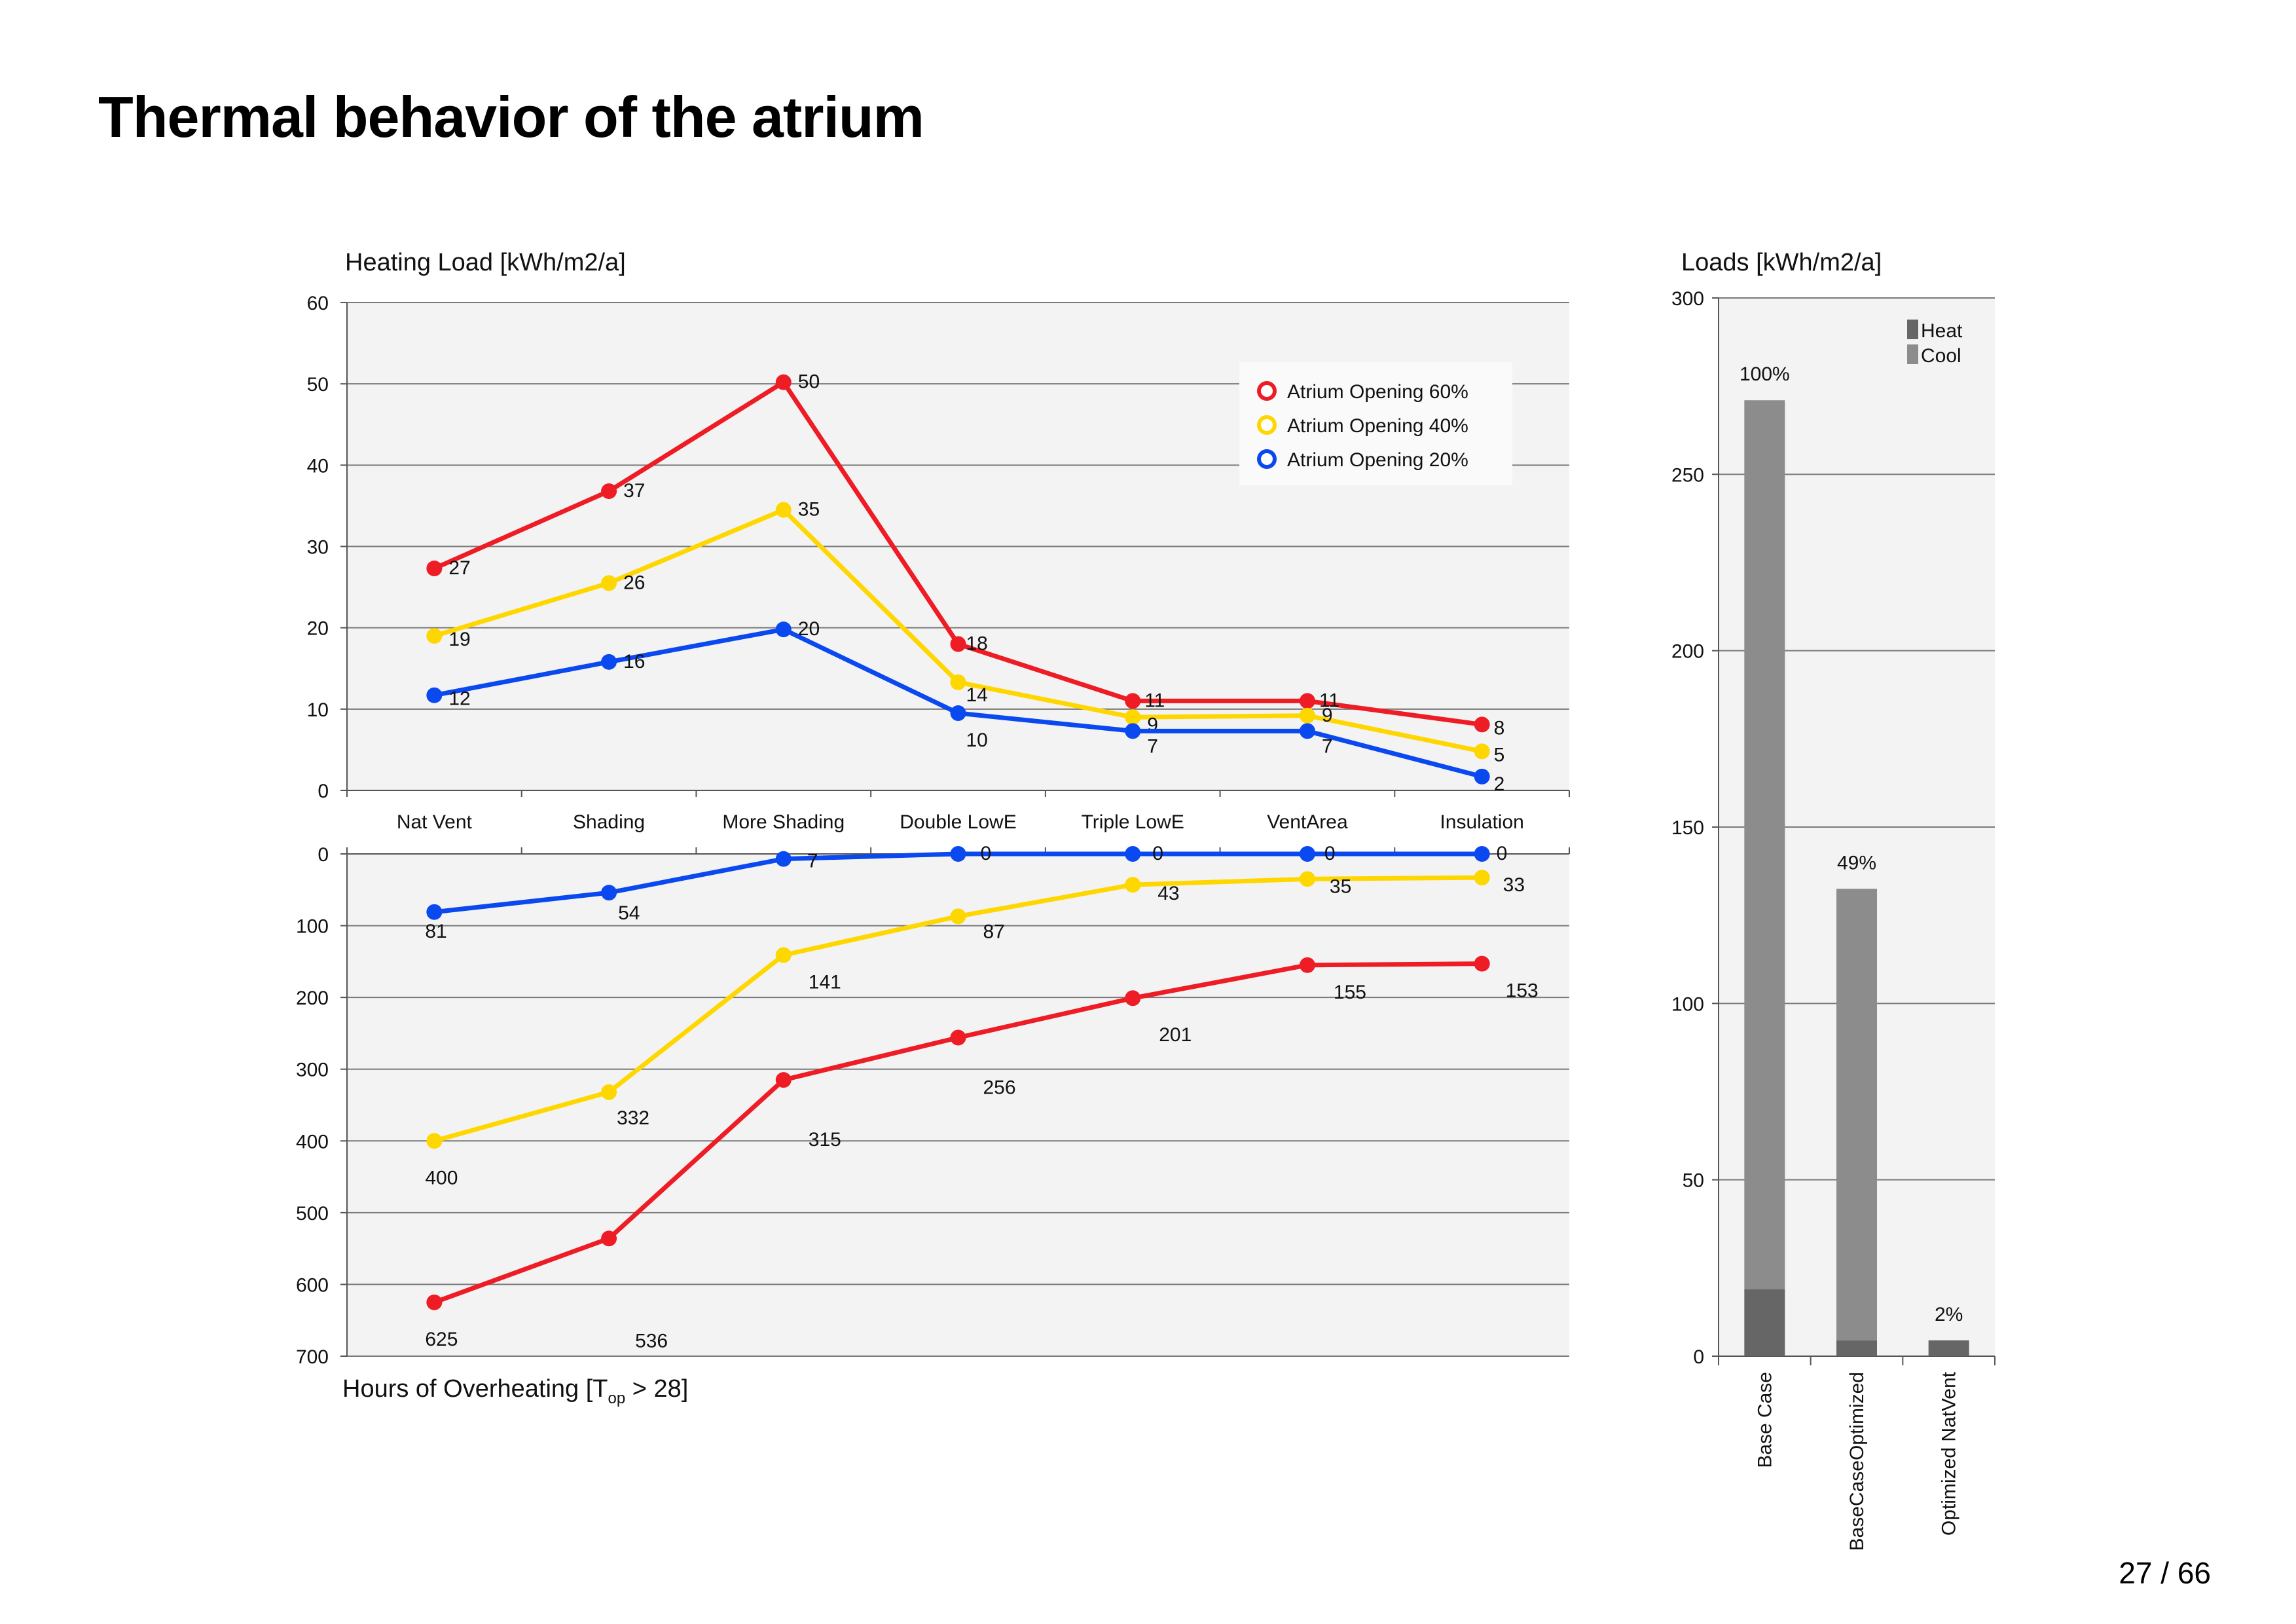 The image size is (2296, 1624). What do you see at coordinates (1481, 822) in the screenshot?
I see `category-label: Insulation` at bounding box center [1481, 822].